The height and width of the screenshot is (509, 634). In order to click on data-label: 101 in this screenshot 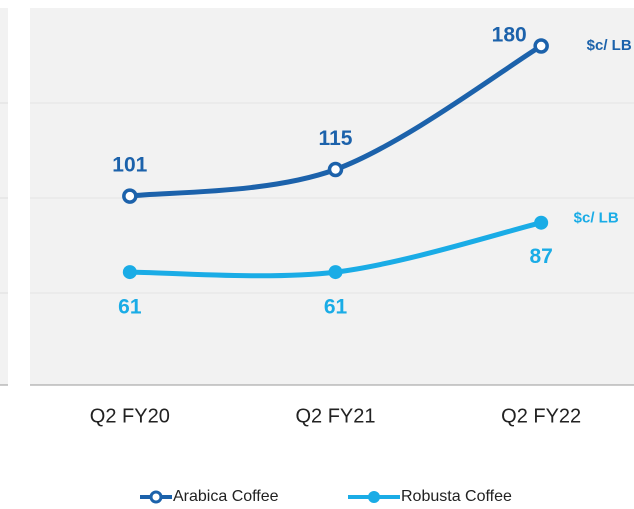, I will do `click(129, 165)`.